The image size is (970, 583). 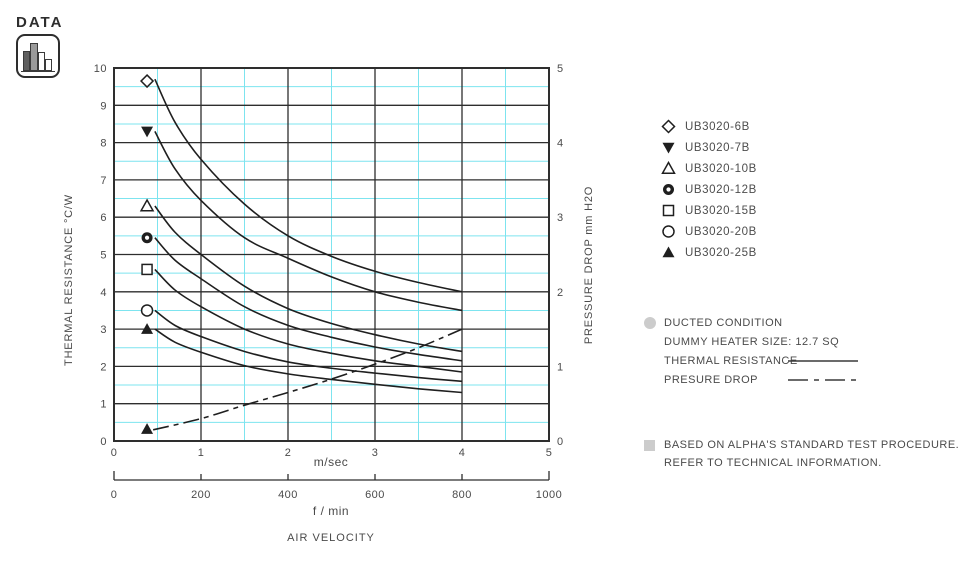 I want to click on dash-dot-line-sample-icon, so click(x=823, y=379).